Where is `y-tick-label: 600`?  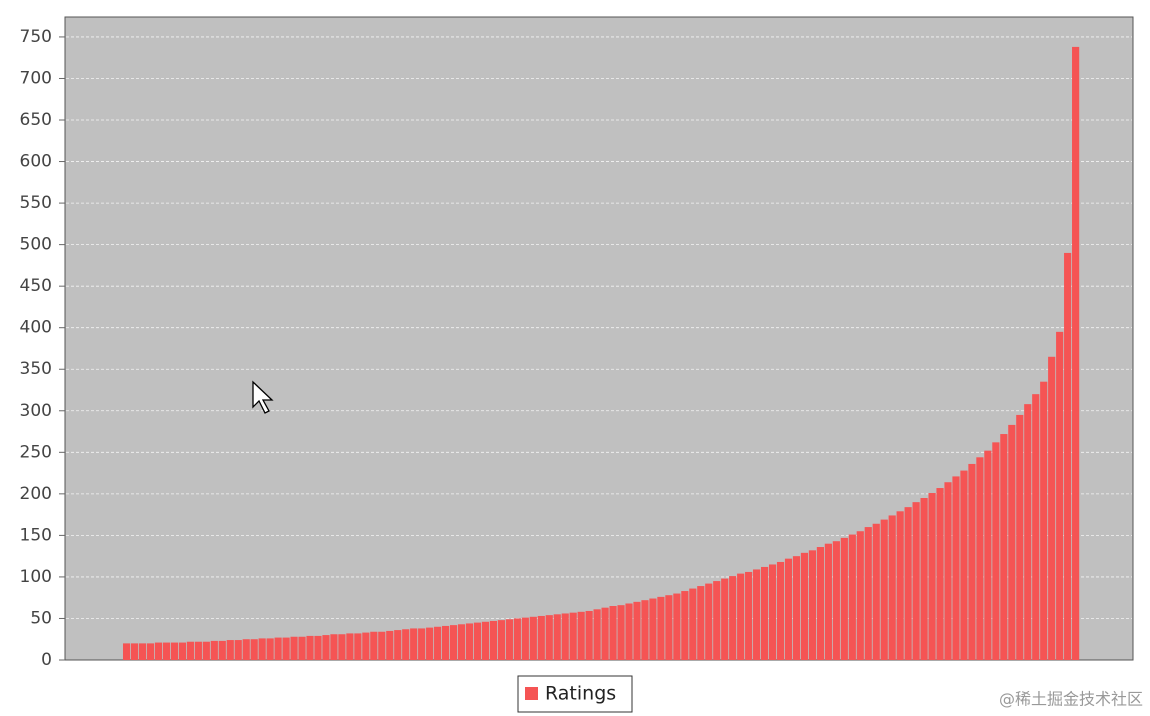 y-tick-label: 600 is located at coordinates (36, 162).